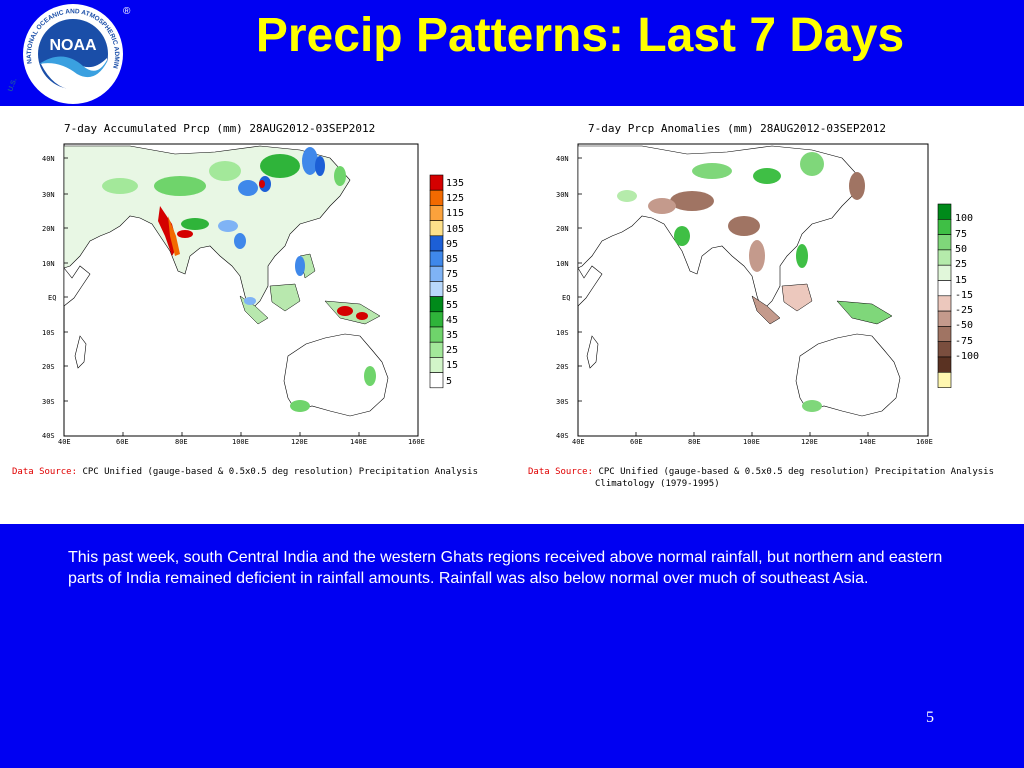 This screenshot has width=1024, height=768. Describe the element at coordinates (449, 381) in the screenshot. I see `left-legend-label: 5` at that location.